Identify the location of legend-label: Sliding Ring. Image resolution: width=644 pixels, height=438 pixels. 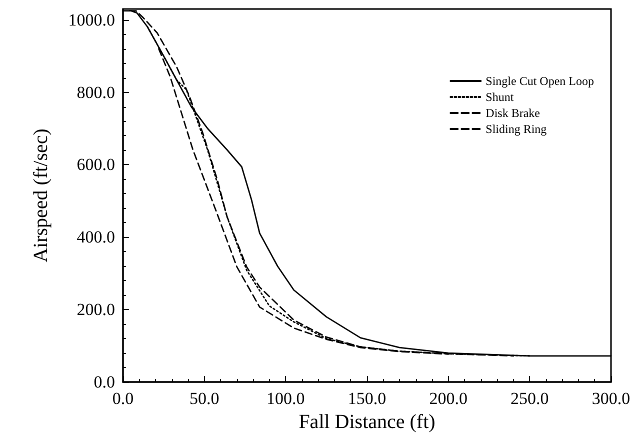
(516, 129).